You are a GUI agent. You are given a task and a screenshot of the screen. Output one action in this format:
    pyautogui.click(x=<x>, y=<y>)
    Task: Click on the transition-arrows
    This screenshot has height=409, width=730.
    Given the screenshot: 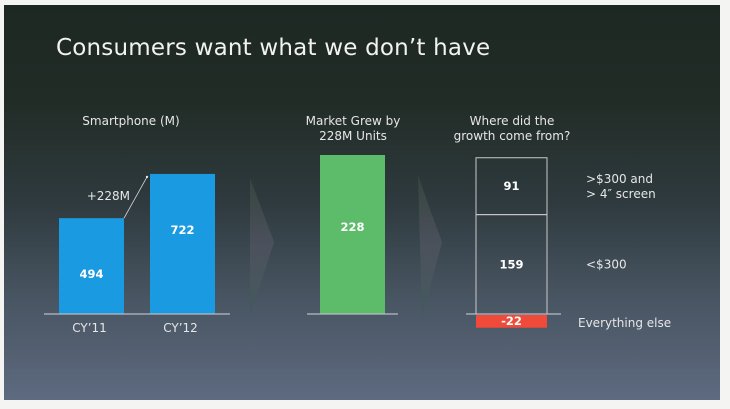 What is the action you would take?
    pyautogui.click(x=346, y=246)
    